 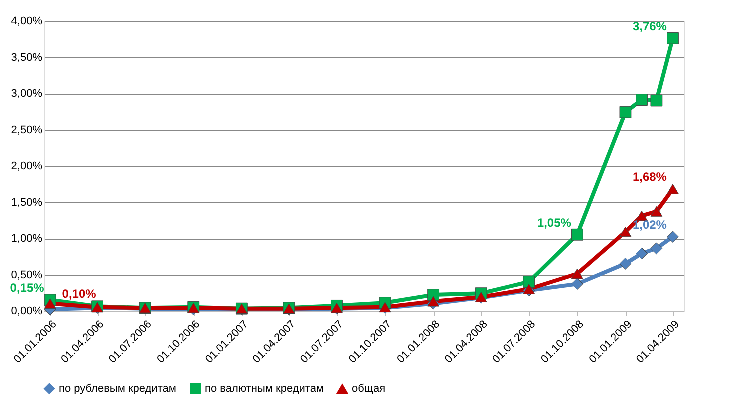 I want to click on y-tick-label: 4,00%, so click(x=27, y=22).